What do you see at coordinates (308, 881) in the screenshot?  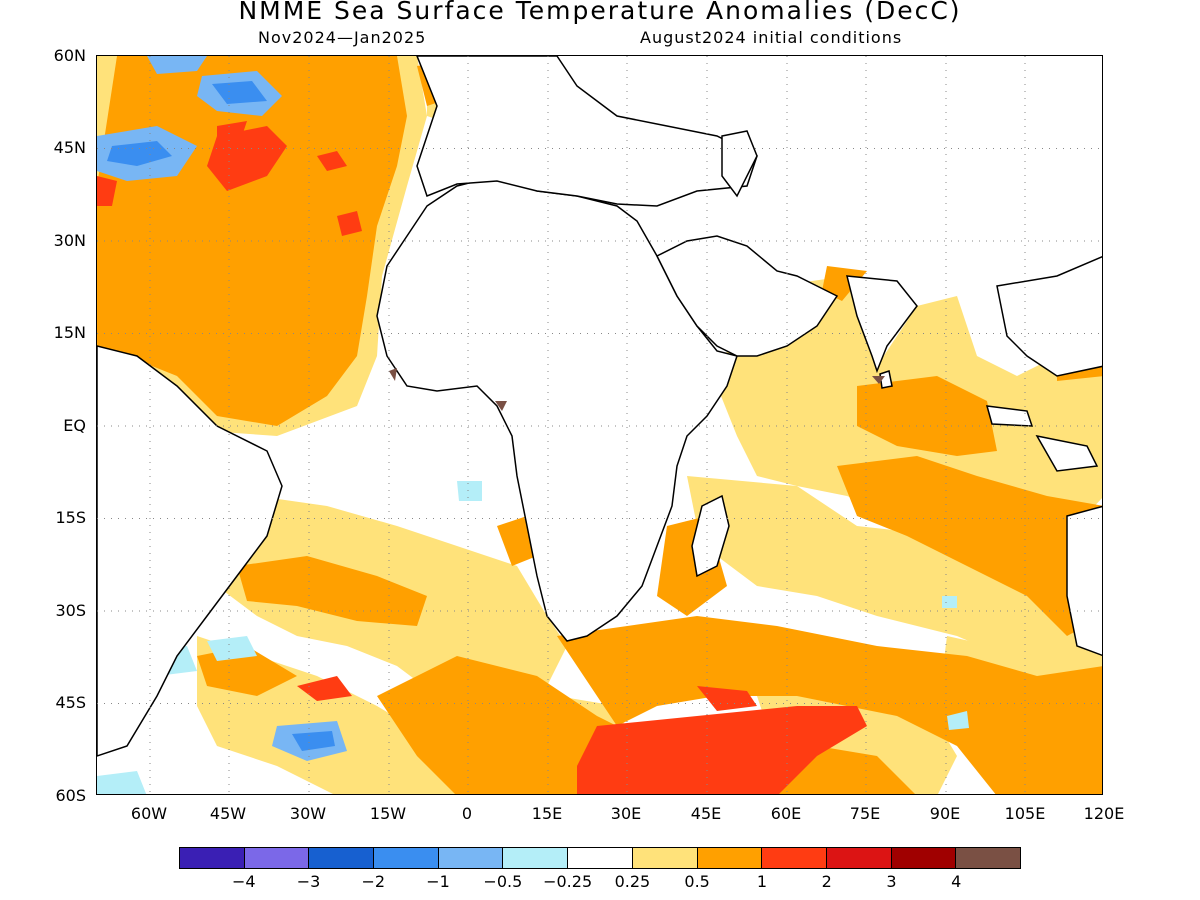 I see `colorbar-tick-label: −3` at bounding box center [308, 881].